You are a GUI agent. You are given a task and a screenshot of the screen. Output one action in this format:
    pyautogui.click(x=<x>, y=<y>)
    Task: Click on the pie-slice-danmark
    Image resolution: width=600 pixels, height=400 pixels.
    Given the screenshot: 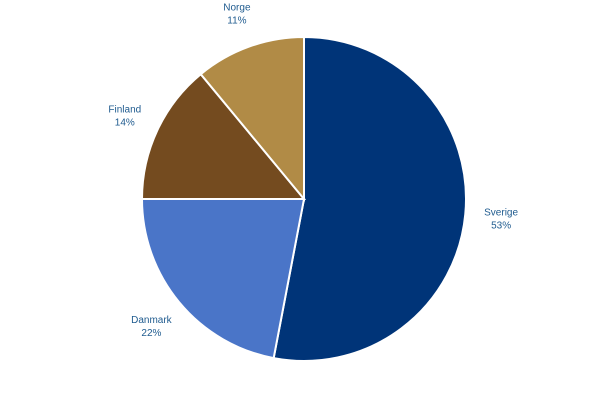 What is the action you would take?
    pyautogui.click(x=223, y=279)
    